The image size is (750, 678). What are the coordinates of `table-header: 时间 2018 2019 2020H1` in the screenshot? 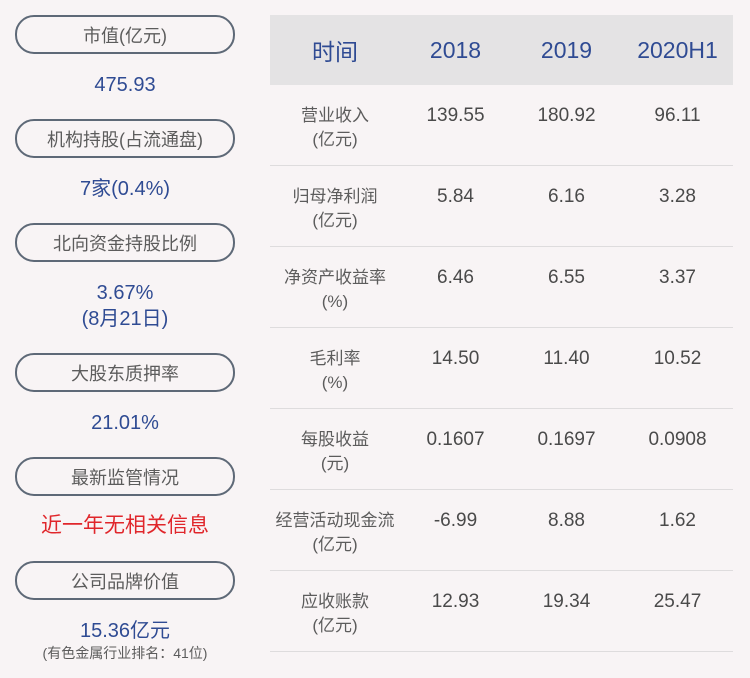 It's located at (501, 50).